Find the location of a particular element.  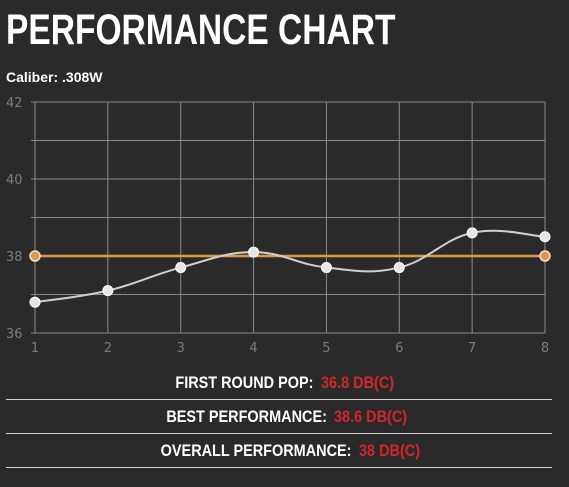

x-tick-label: 4 is located at coordinates (253, 348).